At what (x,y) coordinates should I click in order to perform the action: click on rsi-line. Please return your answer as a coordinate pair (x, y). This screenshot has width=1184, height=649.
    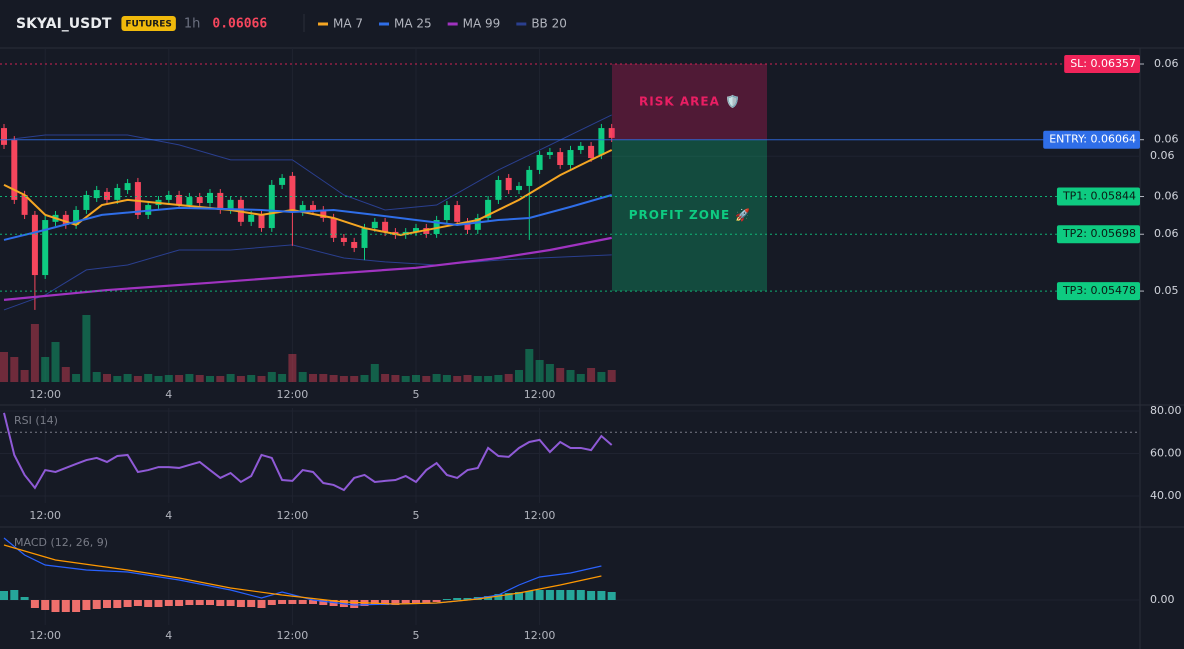
    Looking at the image, I should click on (308, 452).